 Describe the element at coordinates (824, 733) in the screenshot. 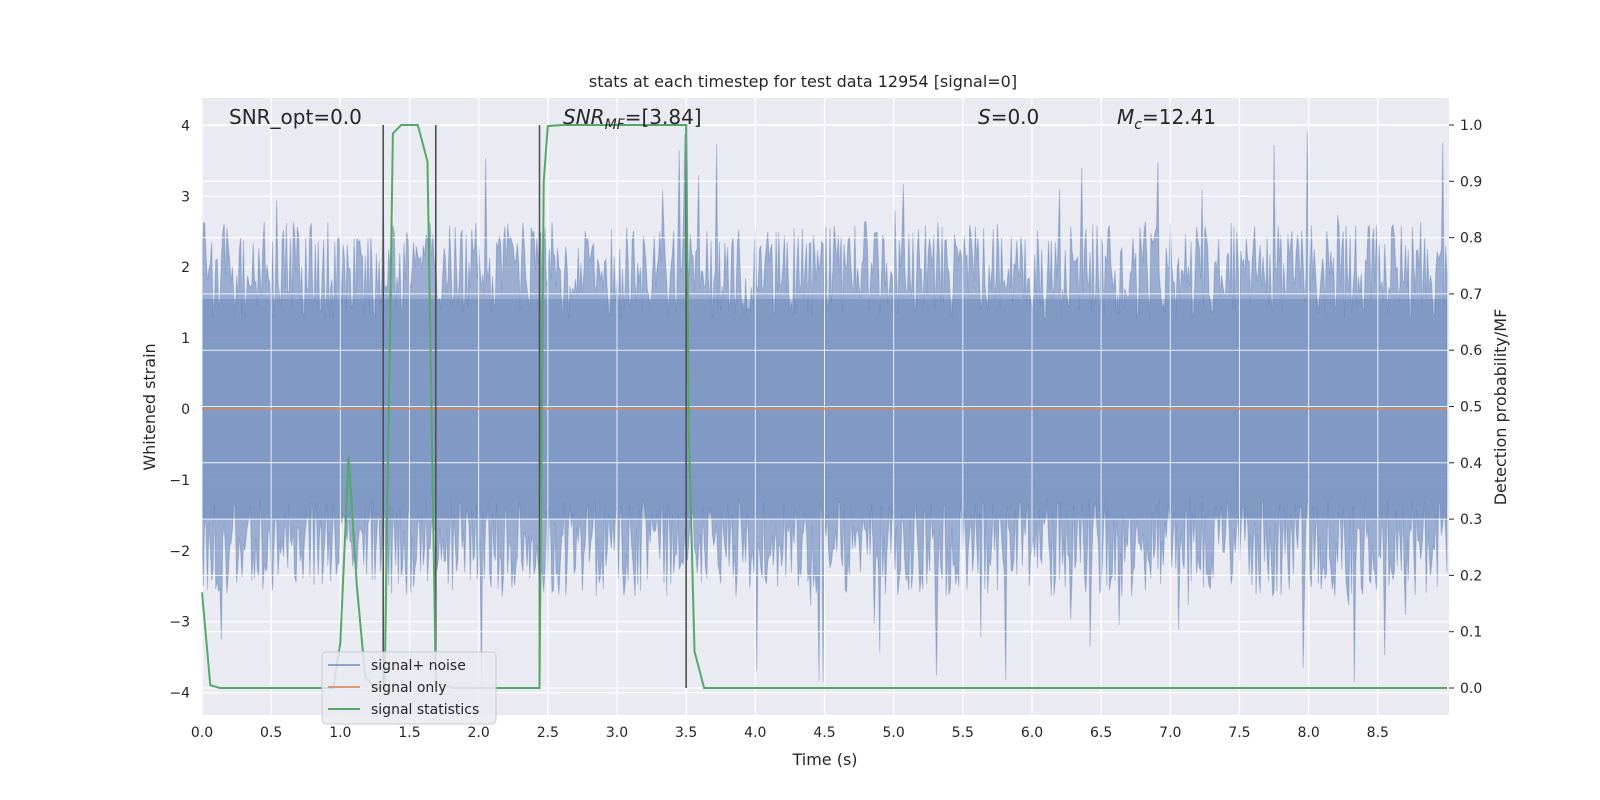

I see `x-tick-label: 4.5` at that location.